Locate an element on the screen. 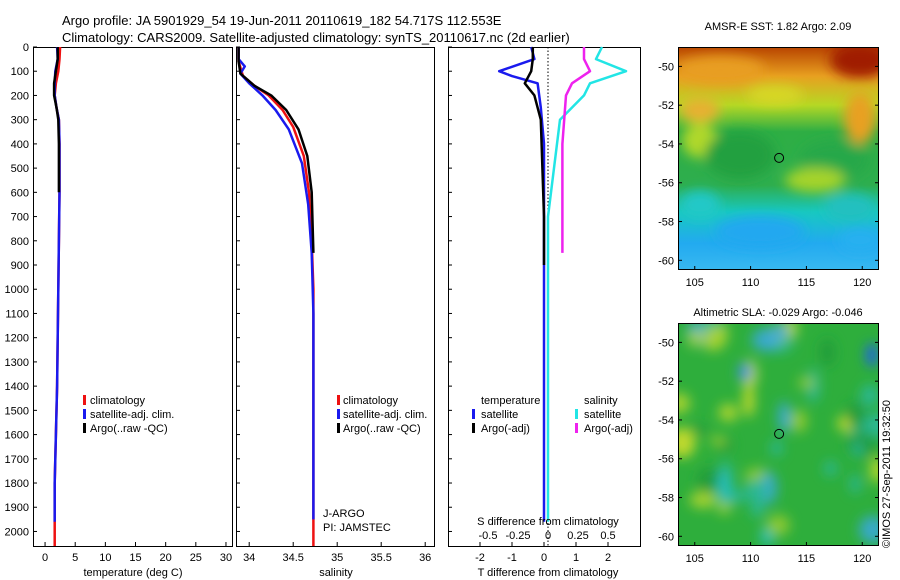 The image size is (900, 580). lat-tick-label: -50 is located at coordinates (666, 67).